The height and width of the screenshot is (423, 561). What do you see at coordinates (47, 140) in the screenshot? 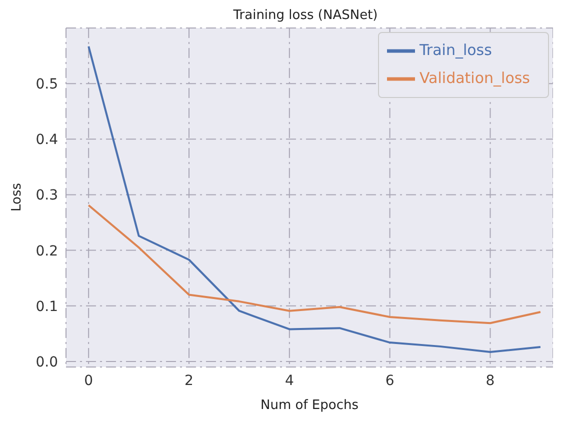
I see `y-tick-label: 0.4` at bounding box center [47, 140].